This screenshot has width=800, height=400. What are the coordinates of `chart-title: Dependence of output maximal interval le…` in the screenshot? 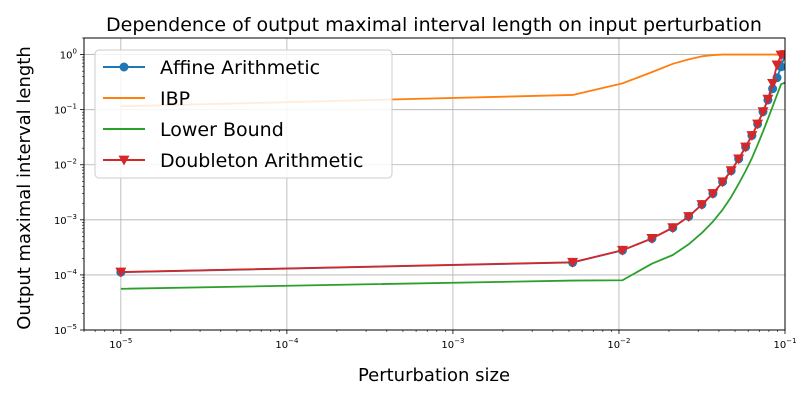 It's located at (434, 25).